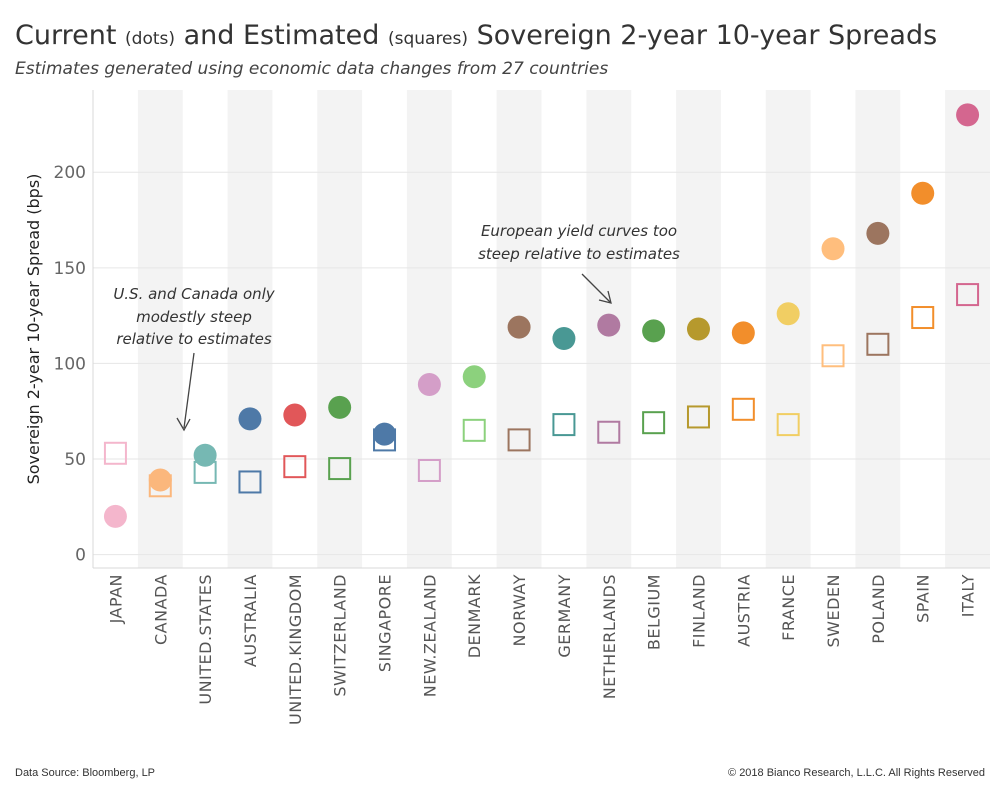  I want to click on x-tick-label: ITALY, so click(968, 595).